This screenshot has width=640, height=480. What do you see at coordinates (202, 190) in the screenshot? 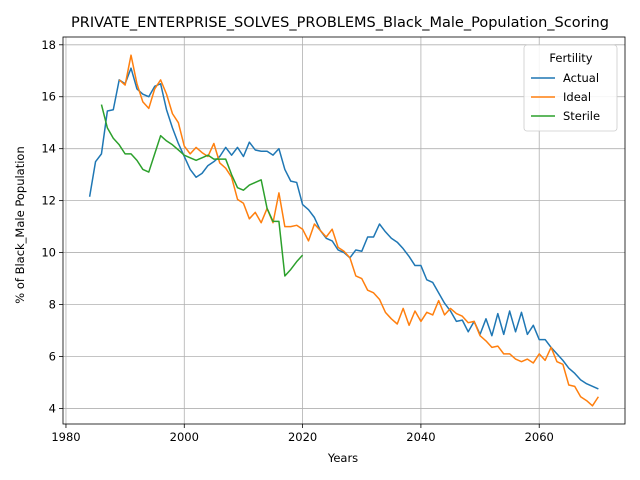
I see `series-line-sterile` at bounding box center [202, 190].